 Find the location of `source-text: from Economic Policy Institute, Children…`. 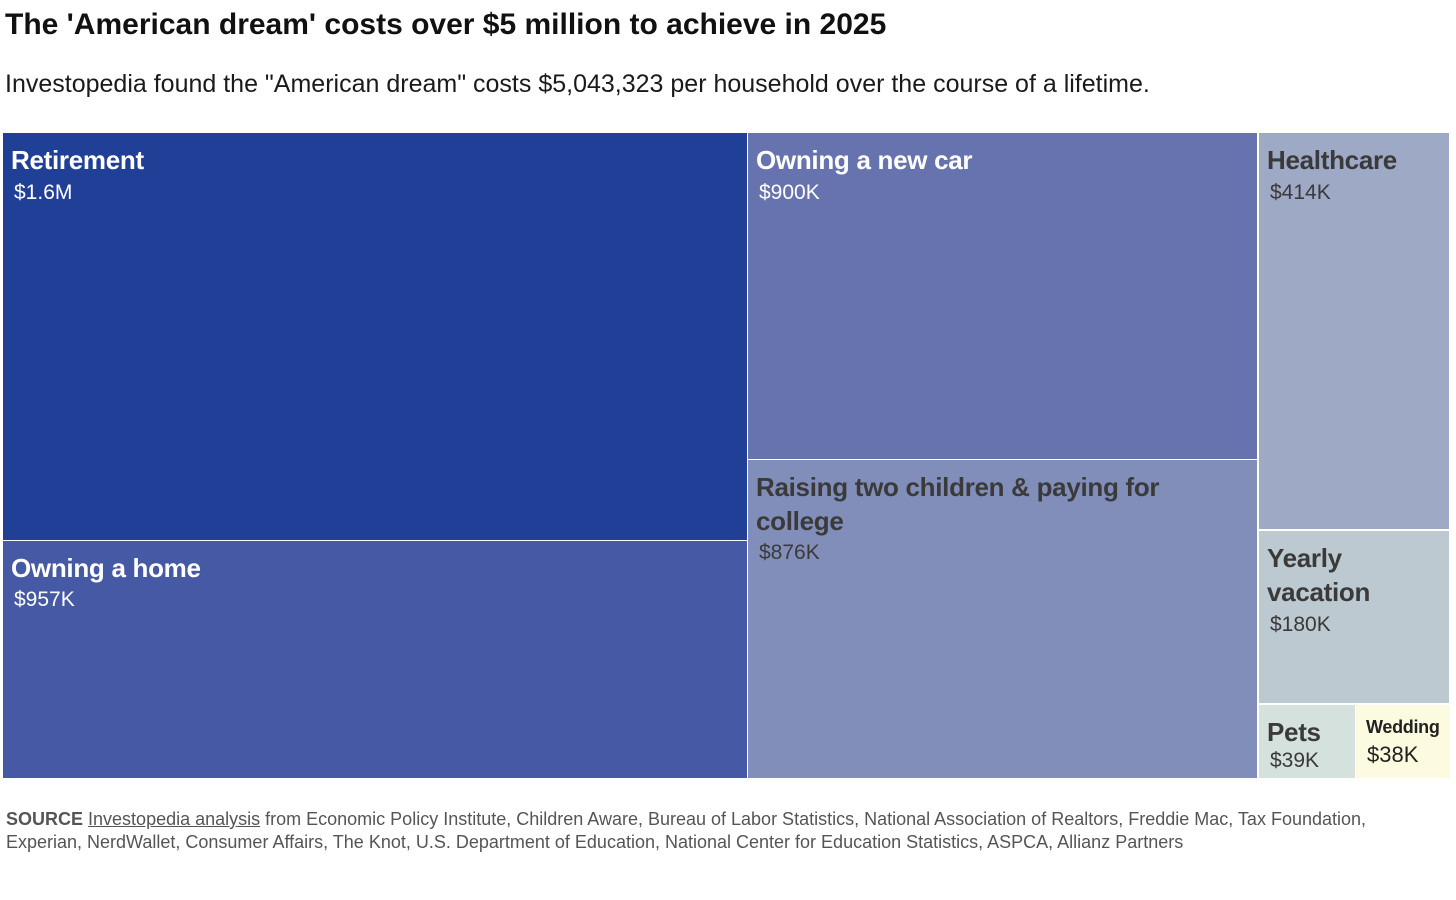

source-text: from Economic Policy Institute, Children… is located at coordinates (686, 830).